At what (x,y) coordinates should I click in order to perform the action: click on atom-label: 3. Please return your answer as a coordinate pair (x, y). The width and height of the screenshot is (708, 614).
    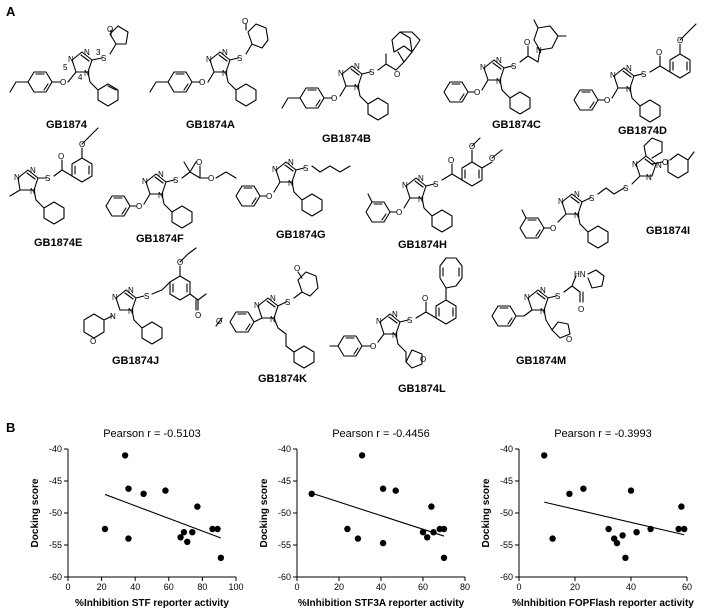
    Looking at the image, I should click on (98, 52).